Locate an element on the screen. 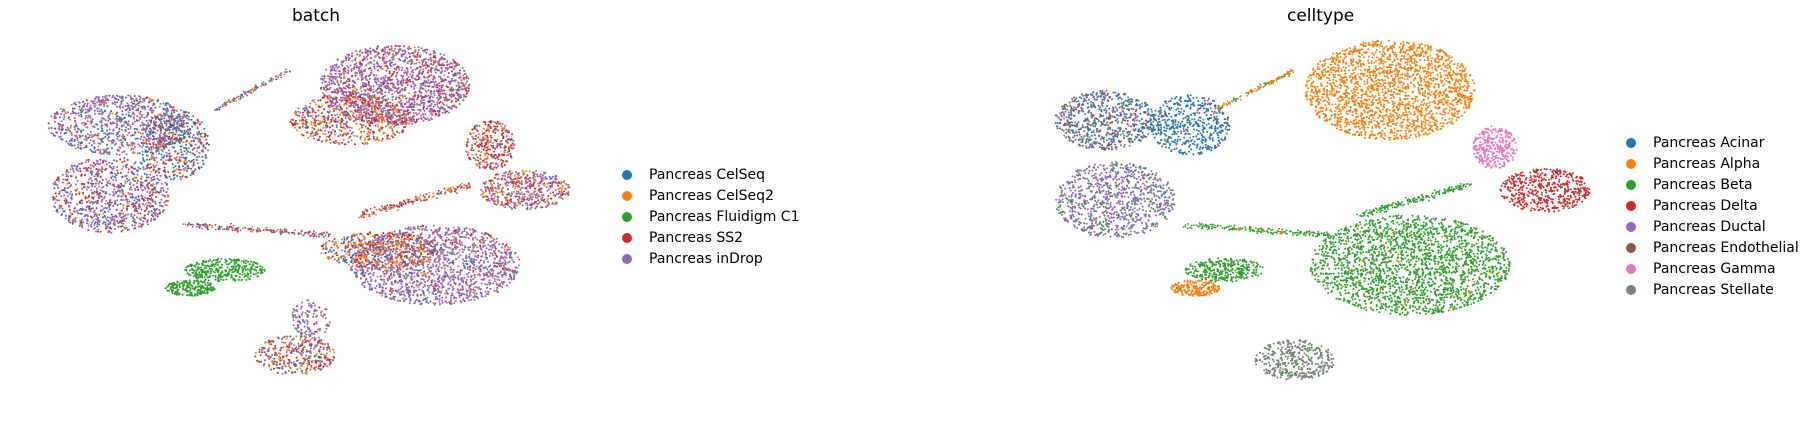 The image size is (1813, 431). legend-item: Pancreas Alpha is located at coordinates (1712, 163).